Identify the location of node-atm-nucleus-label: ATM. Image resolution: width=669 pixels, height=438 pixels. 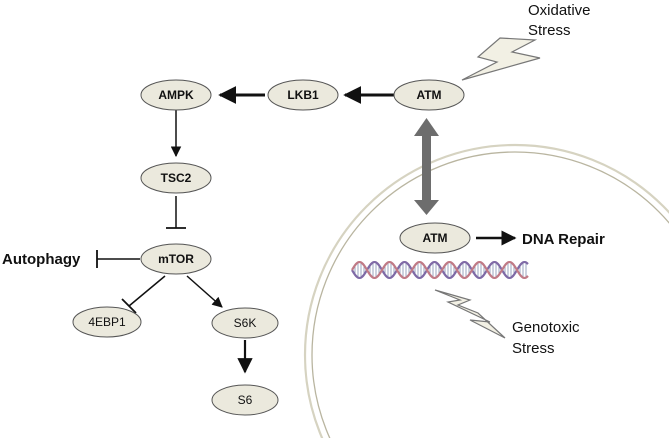
(434, 238).